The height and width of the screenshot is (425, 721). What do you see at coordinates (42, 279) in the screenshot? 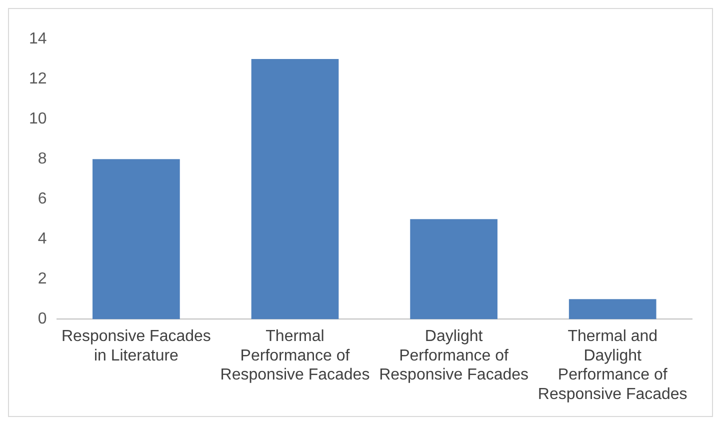
I see `y-tick-label: 2` at bounding box center [42, 279].